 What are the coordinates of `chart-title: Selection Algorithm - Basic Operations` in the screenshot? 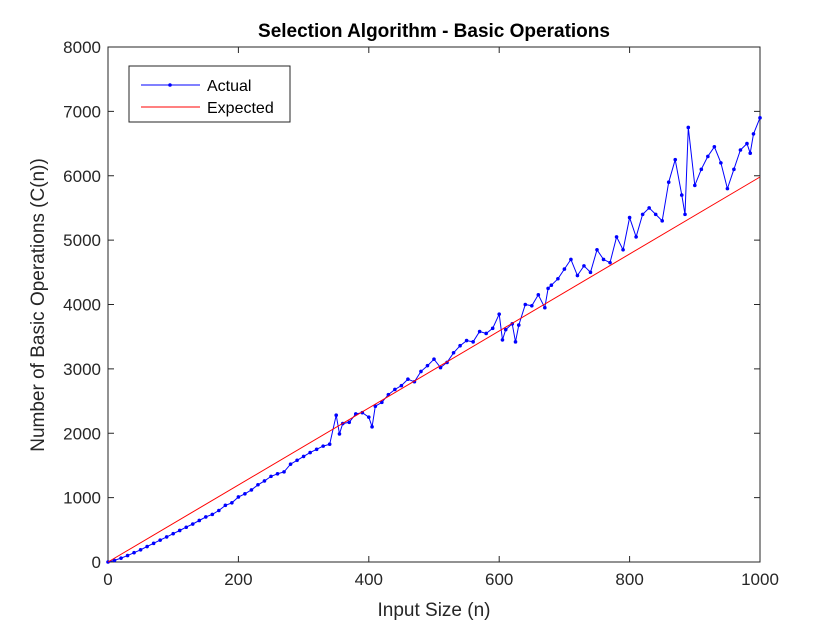 It's located at (434, 31).